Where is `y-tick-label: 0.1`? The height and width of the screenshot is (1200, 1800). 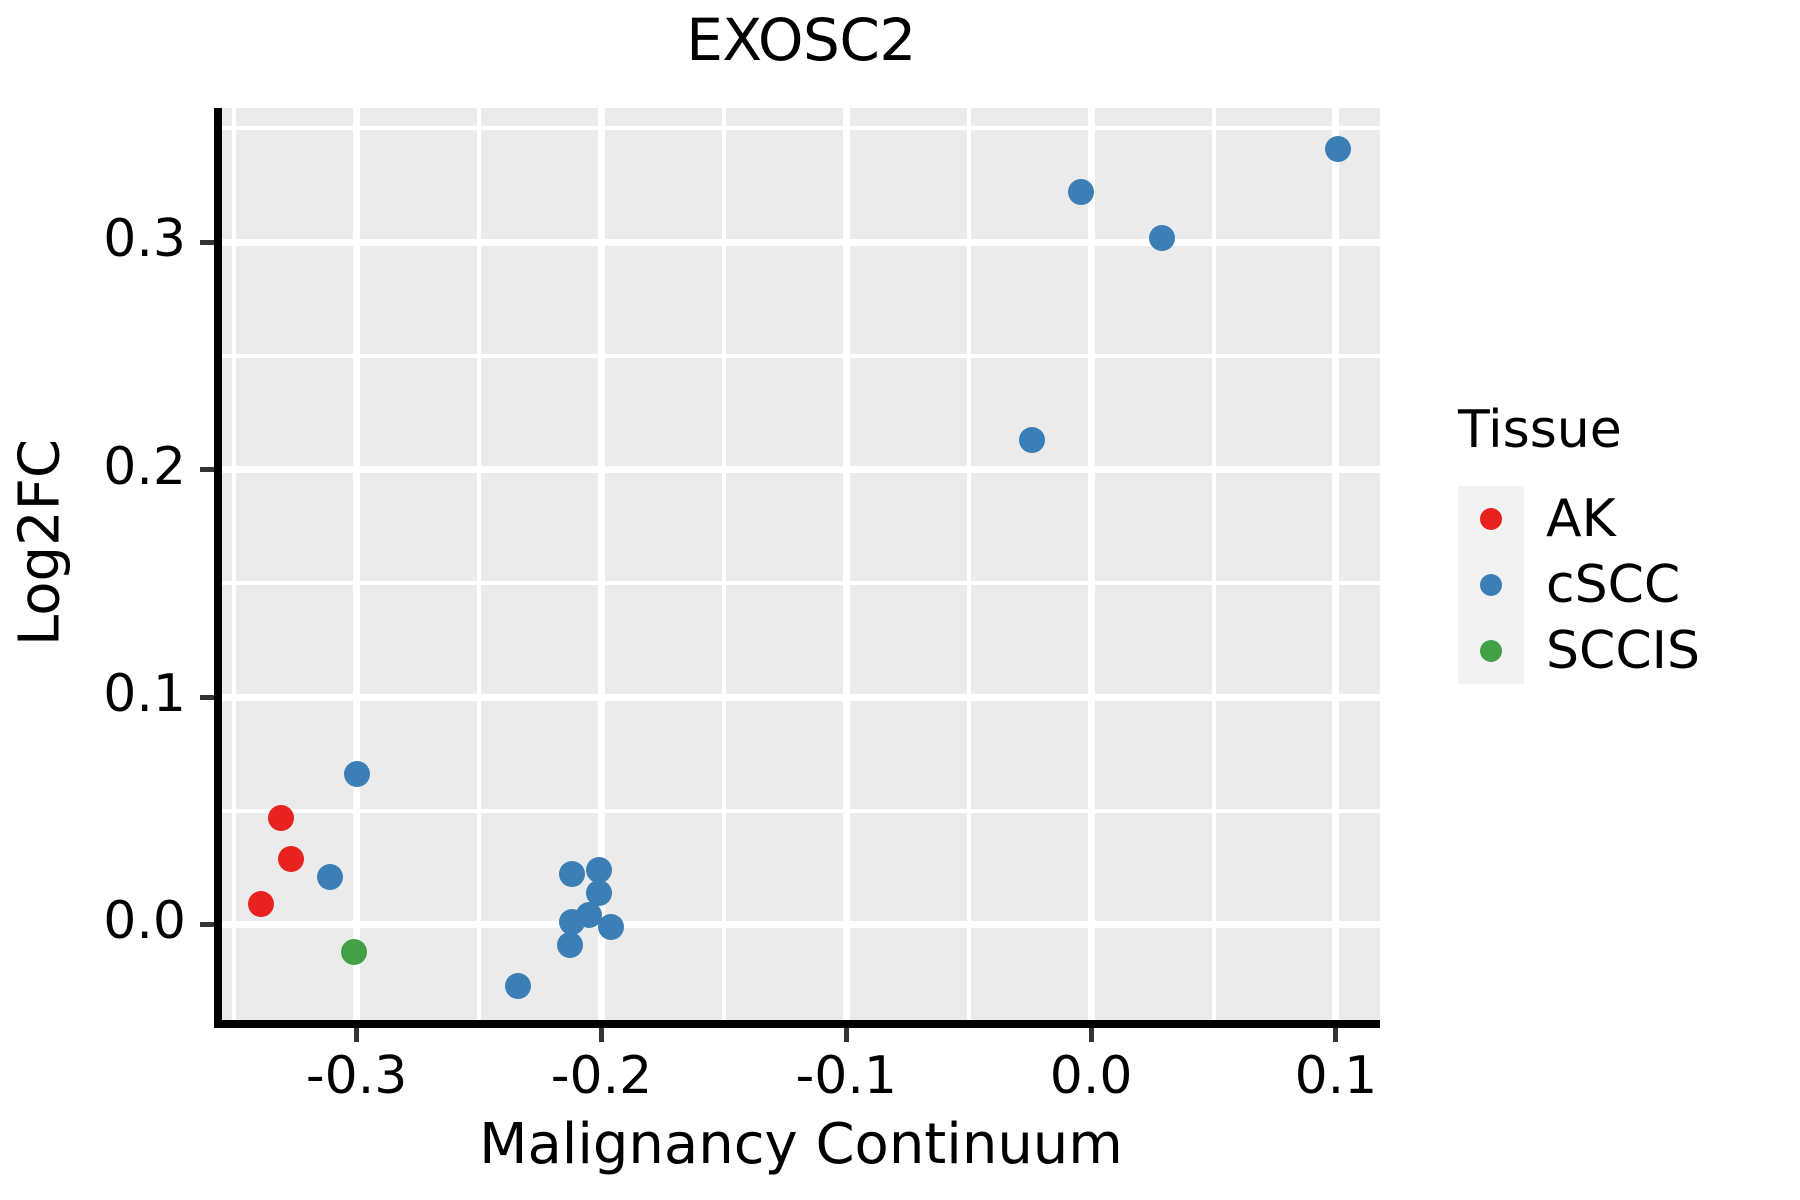 y-tick-label: 0.1 is located at coordinates (144, 694).